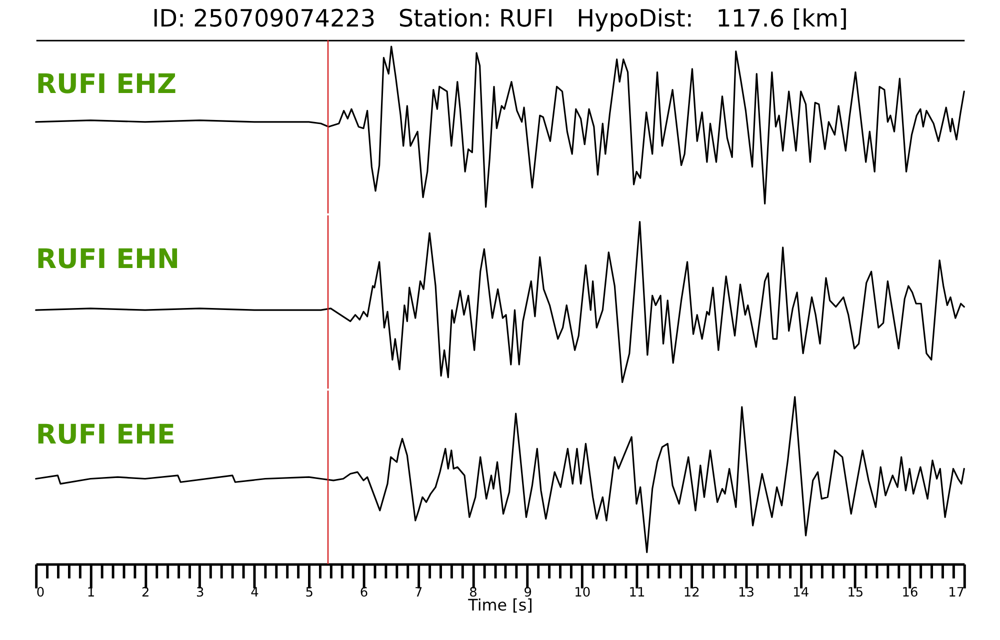 The height and width of the screenshot is (640, 1000). What do you see at coordinates (106, 84) in the screenshot?
I see `series-label: RUFI EHZ` at bounding box center [106, 84].